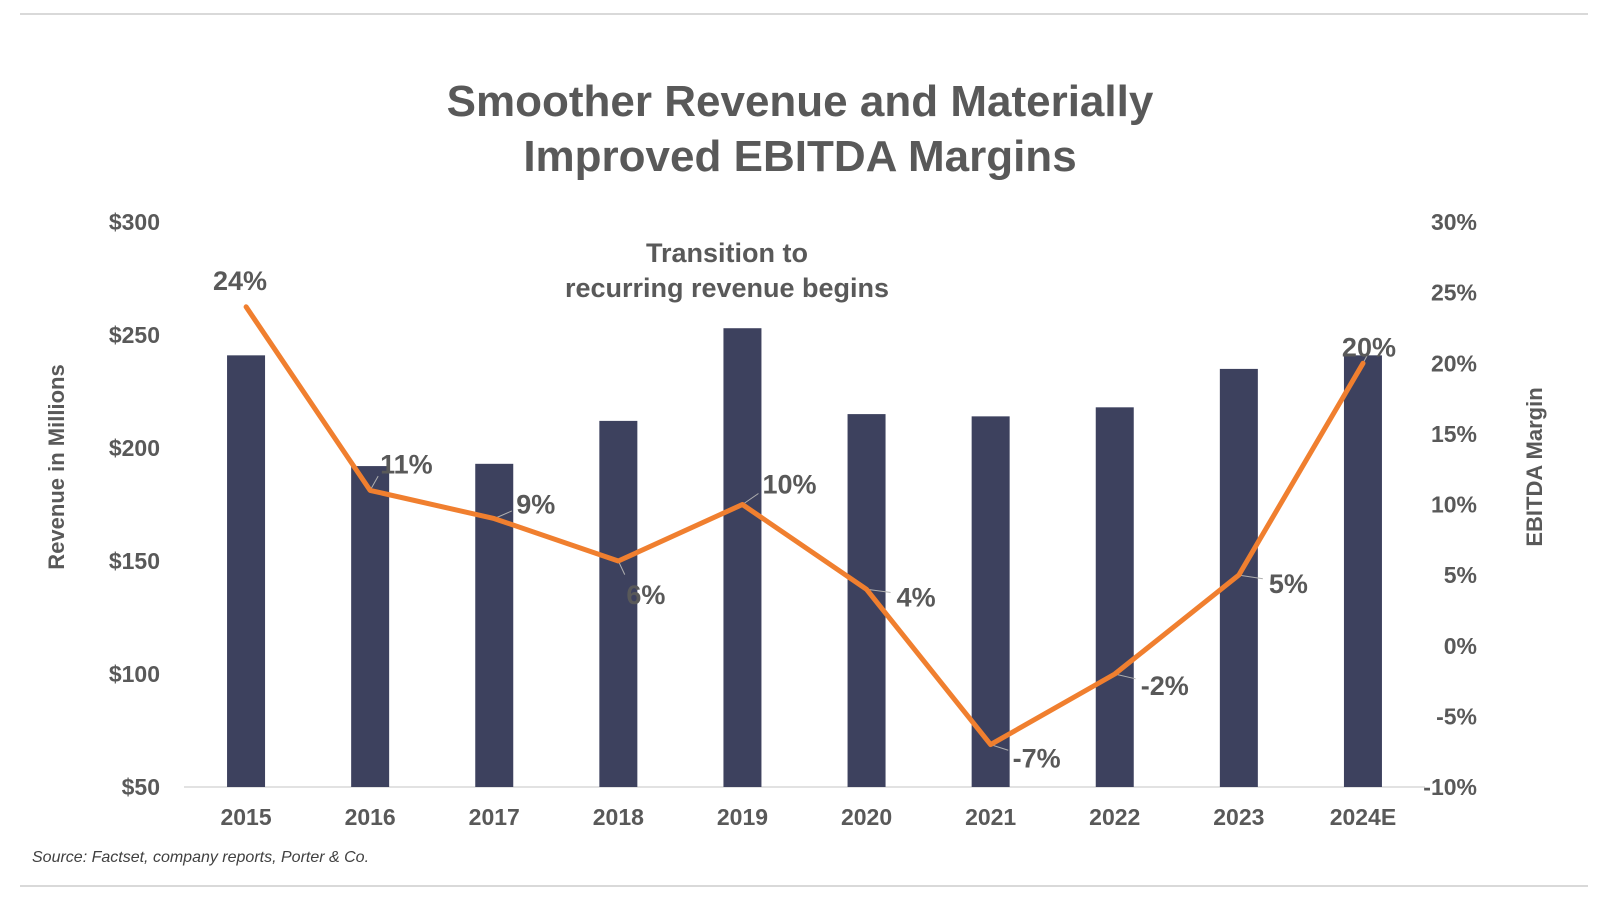  I want to click on y-tick-label: $150, so click(134, 561).